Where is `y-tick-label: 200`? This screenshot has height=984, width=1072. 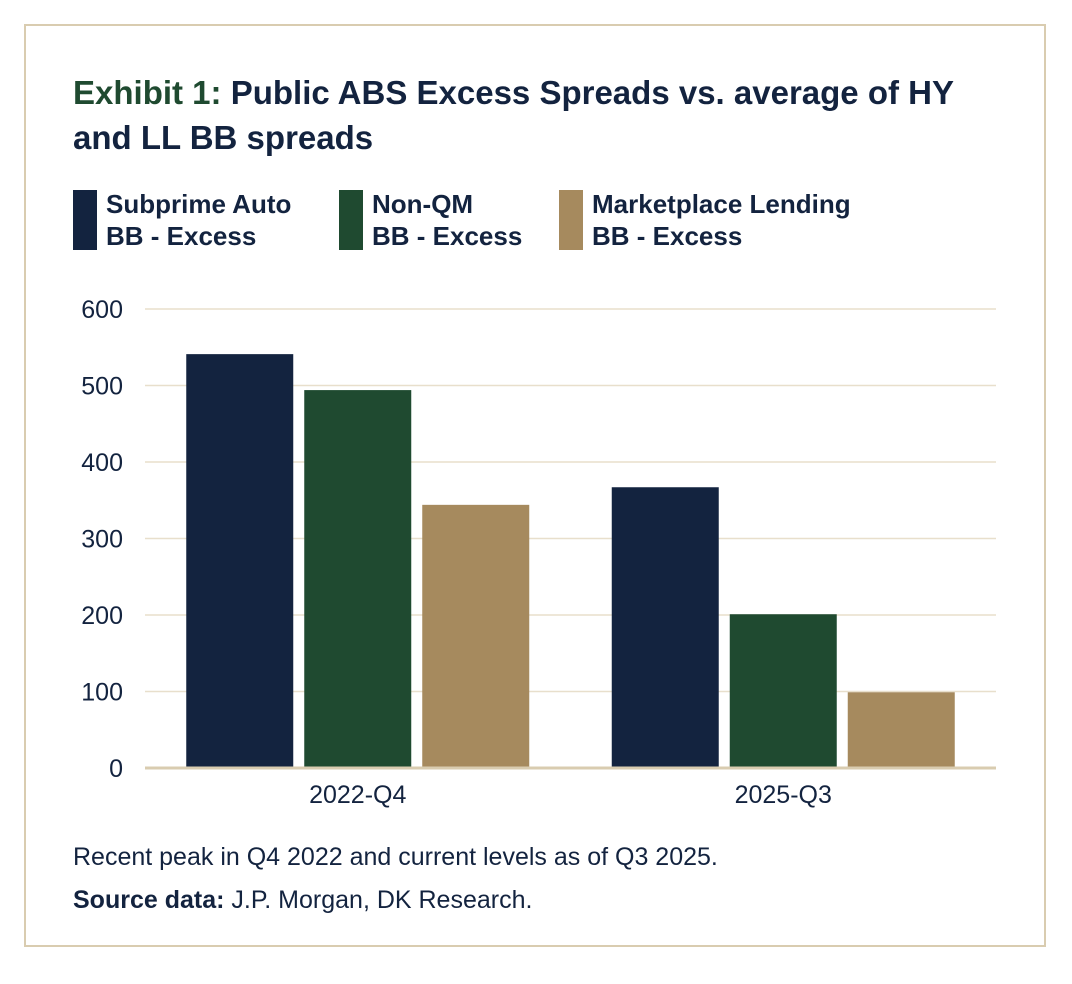 y-tick-label: 200 is located at coordinates (102, 616).